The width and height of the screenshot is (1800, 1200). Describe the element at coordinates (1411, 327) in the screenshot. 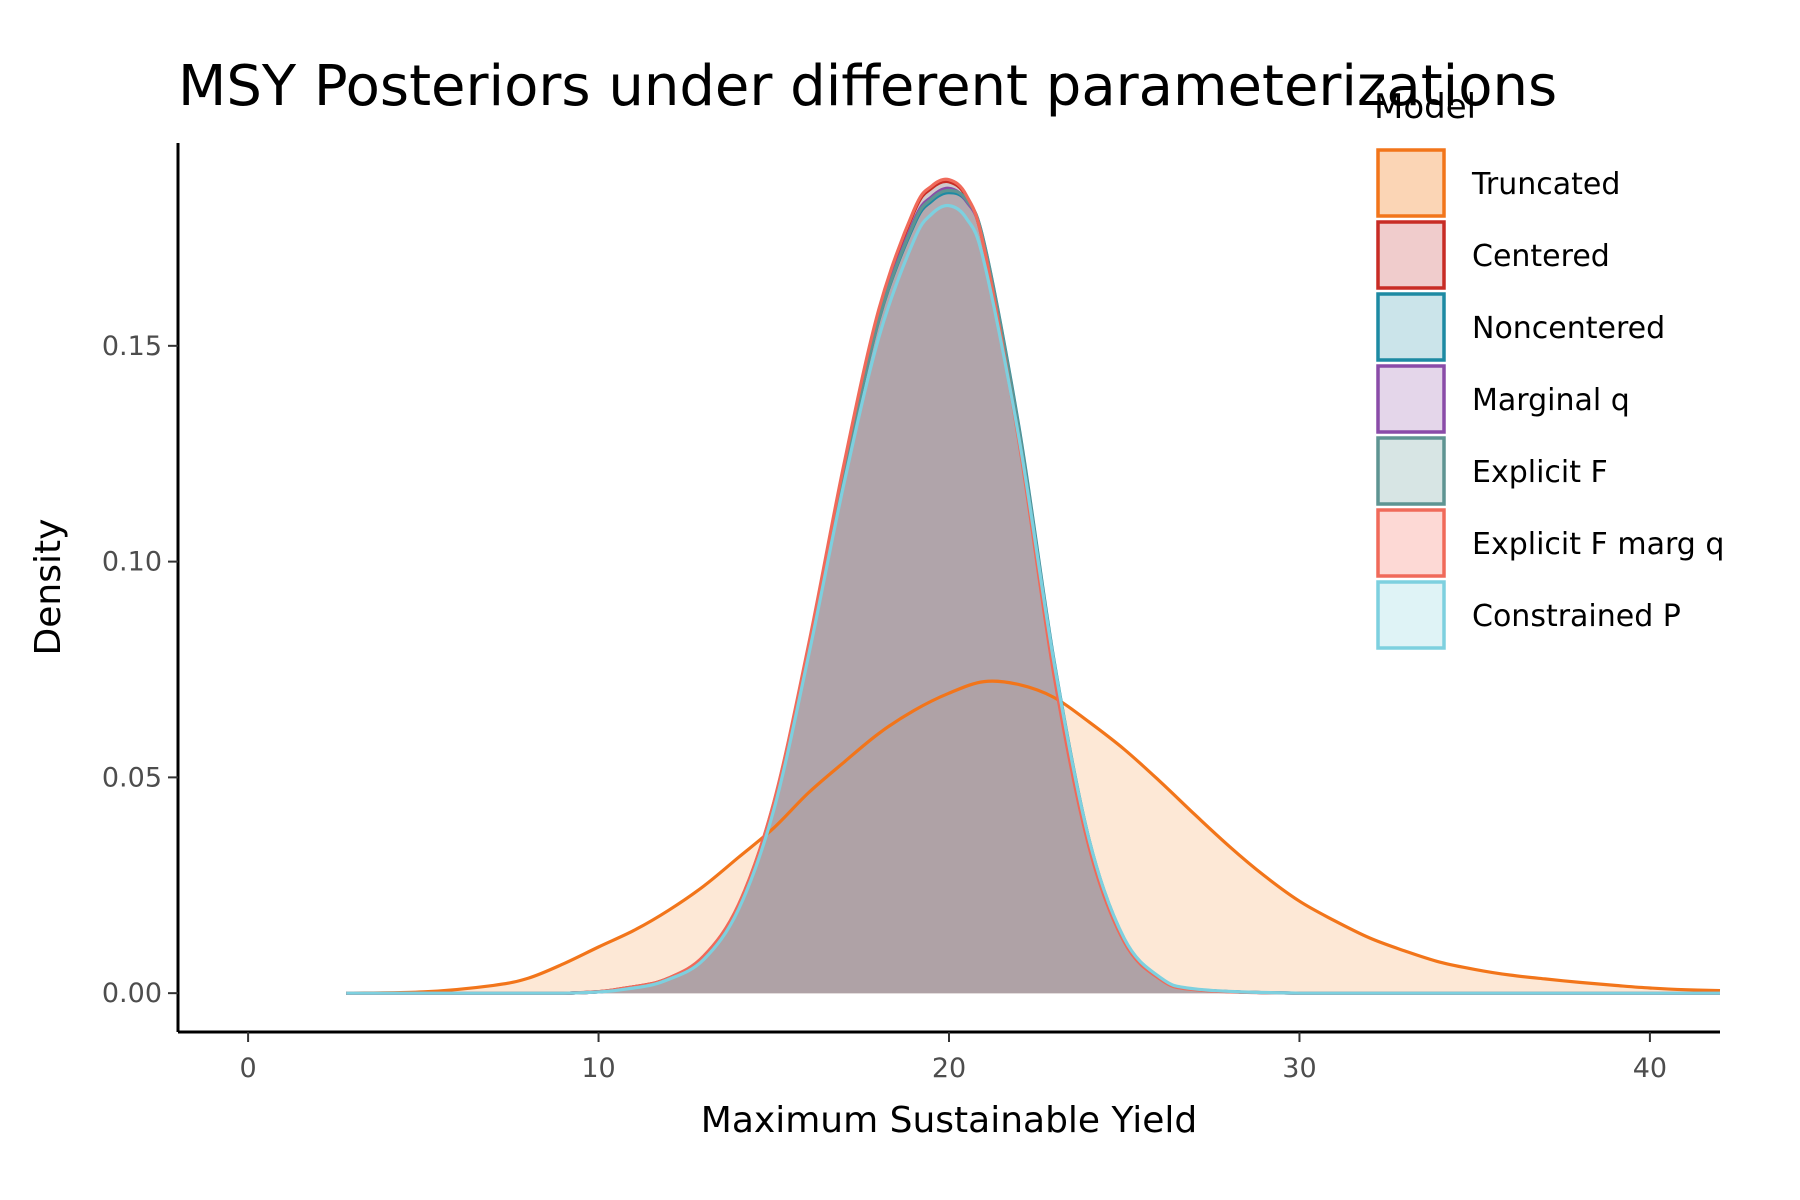

I see `legend-key-noncentered` at that location.